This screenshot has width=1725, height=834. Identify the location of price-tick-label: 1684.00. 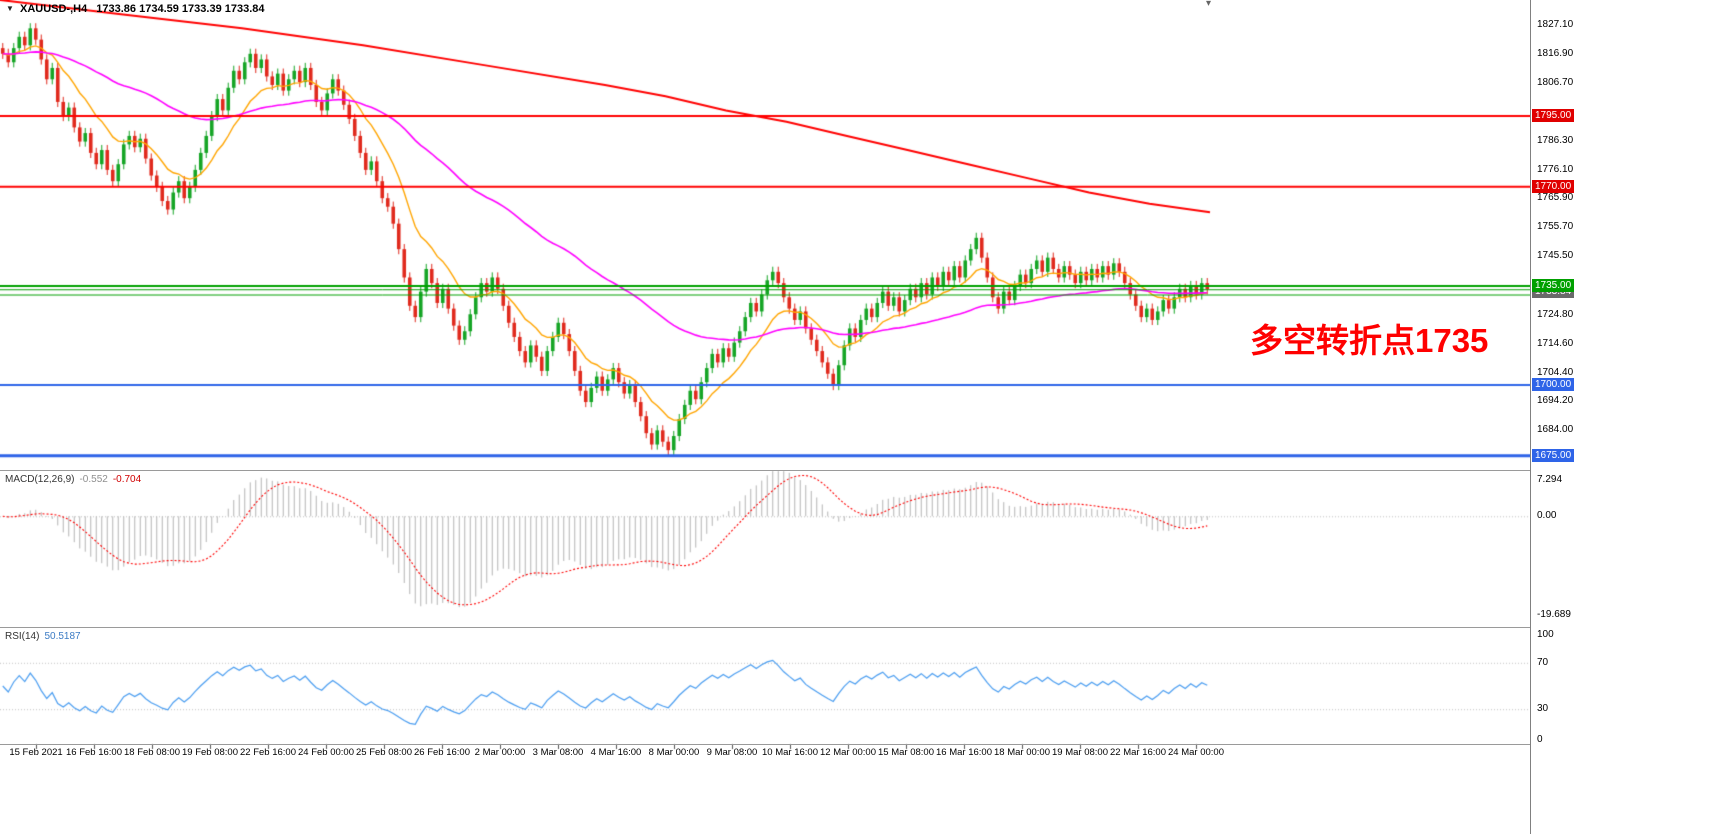
(1555, 430).